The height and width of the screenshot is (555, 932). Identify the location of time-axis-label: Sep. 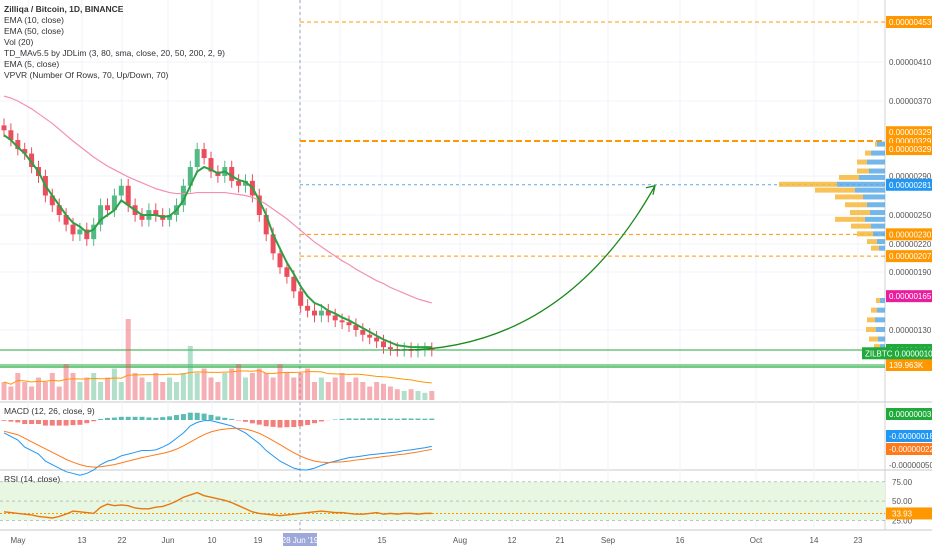
(608, 540).